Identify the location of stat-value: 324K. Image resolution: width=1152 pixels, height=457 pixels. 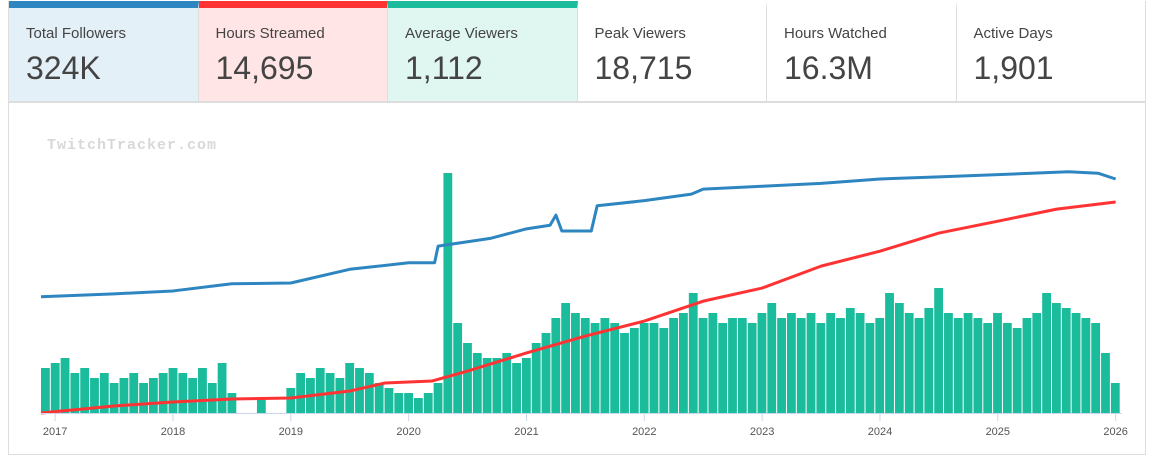
(63, 68).